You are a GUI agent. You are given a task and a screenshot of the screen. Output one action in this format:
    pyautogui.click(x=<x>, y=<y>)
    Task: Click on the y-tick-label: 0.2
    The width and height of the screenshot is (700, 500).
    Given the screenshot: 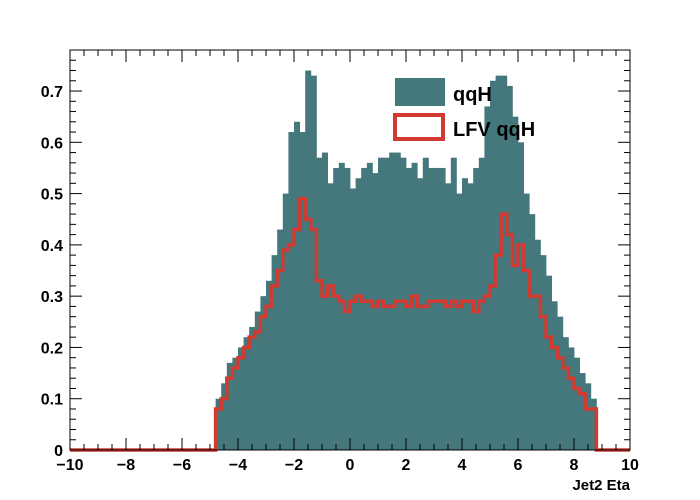 What is the action you would take?
    pyautogui.click(x=52, y=348)
    